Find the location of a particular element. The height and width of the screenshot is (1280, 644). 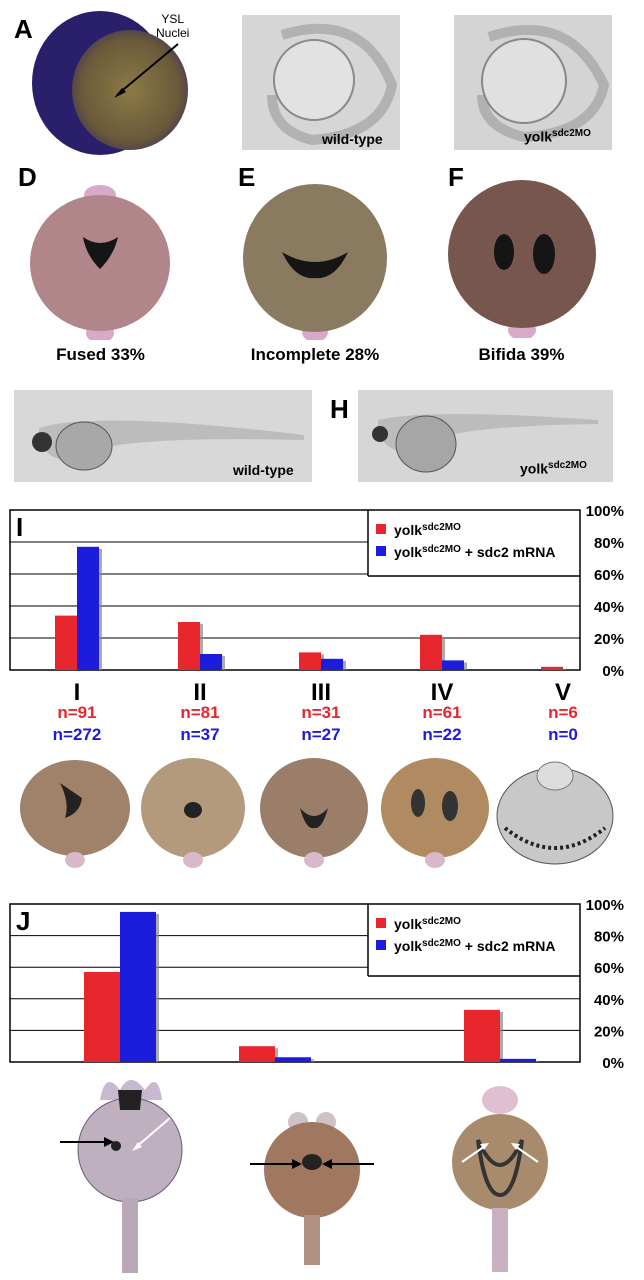

ysl-nuclei-annotation: YSL Nuclei is located at coordinates (172, 26).